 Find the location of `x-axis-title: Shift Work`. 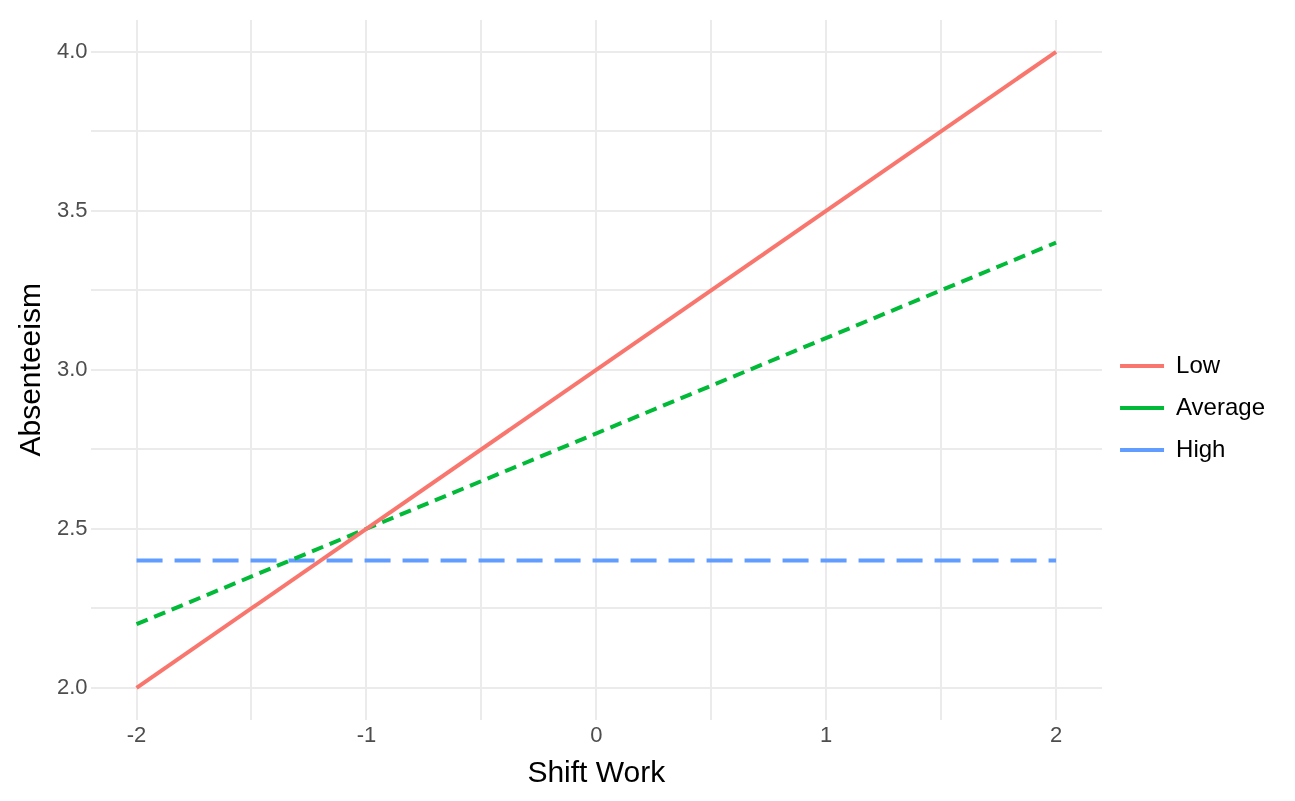

x-axis-title: Shift Work is located at coordinates (597, 772).